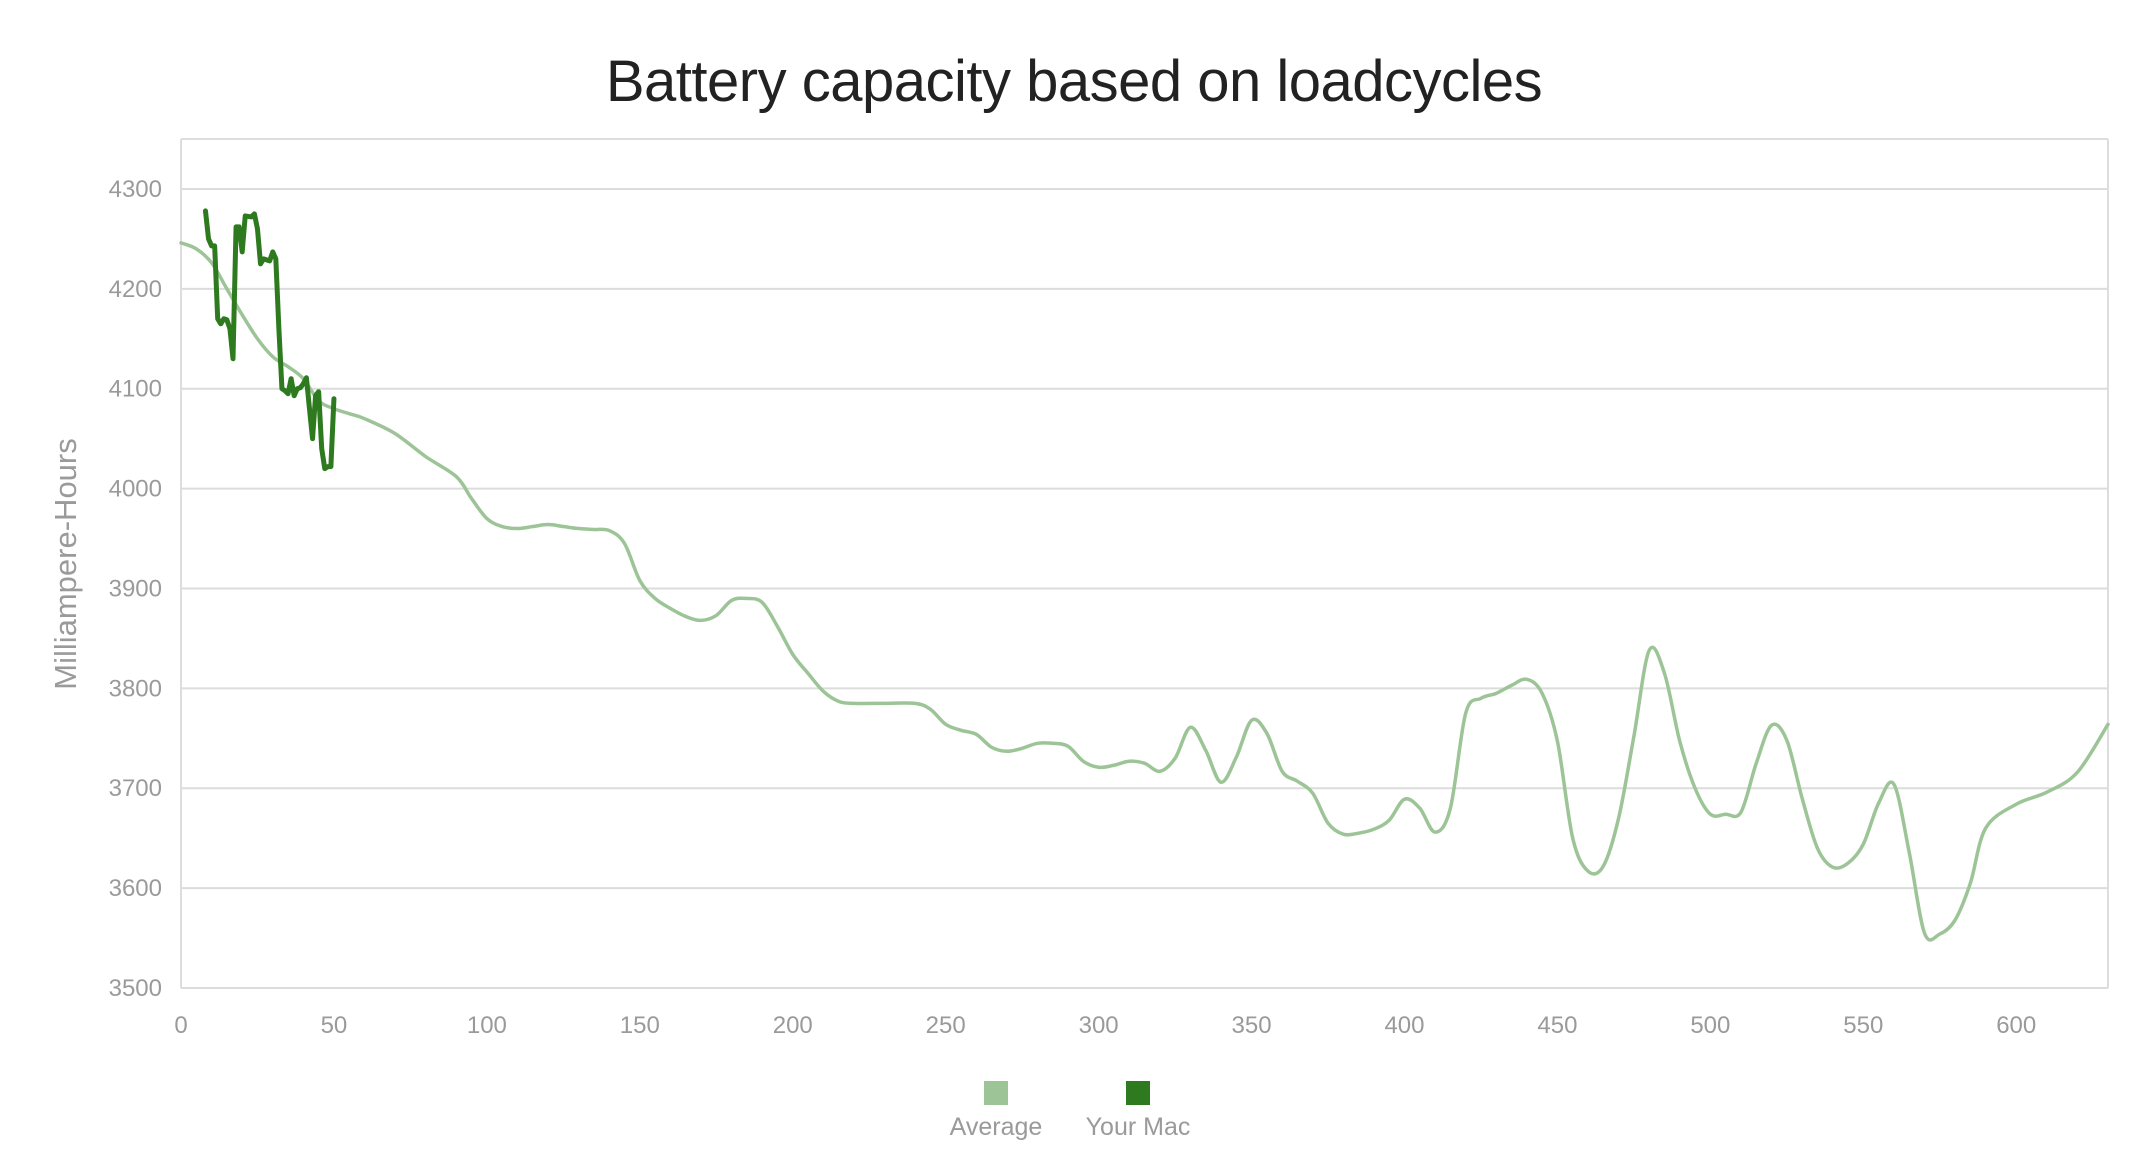  What do you see at coordinates (135, 289) in the screenshot?
I see `y-tick-label: 4200` at bounding box center [135, 289].